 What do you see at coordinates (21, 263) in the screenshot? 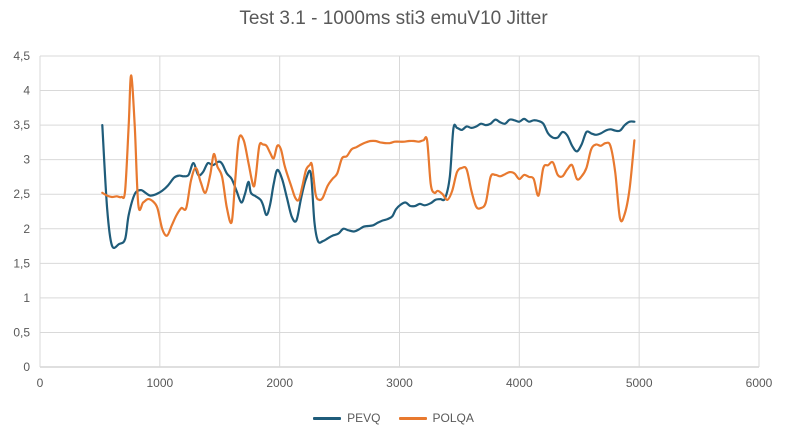
I see `y-tick-label: 1,5` at bounding box center [21, 263].